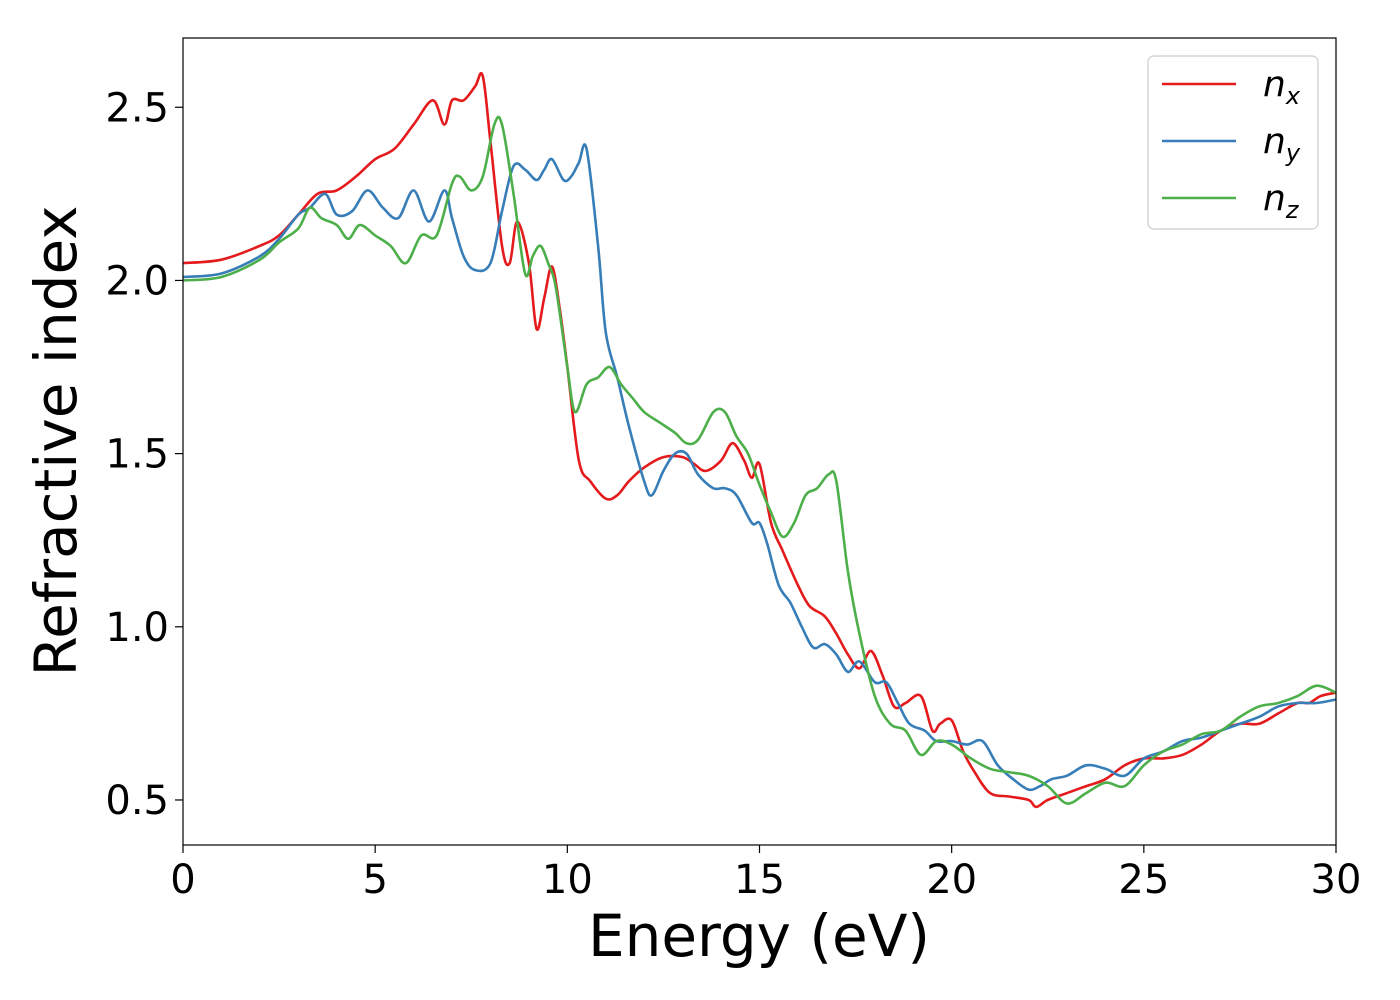  I want to click on y-tick-label: 1.5, so click(137, 455).